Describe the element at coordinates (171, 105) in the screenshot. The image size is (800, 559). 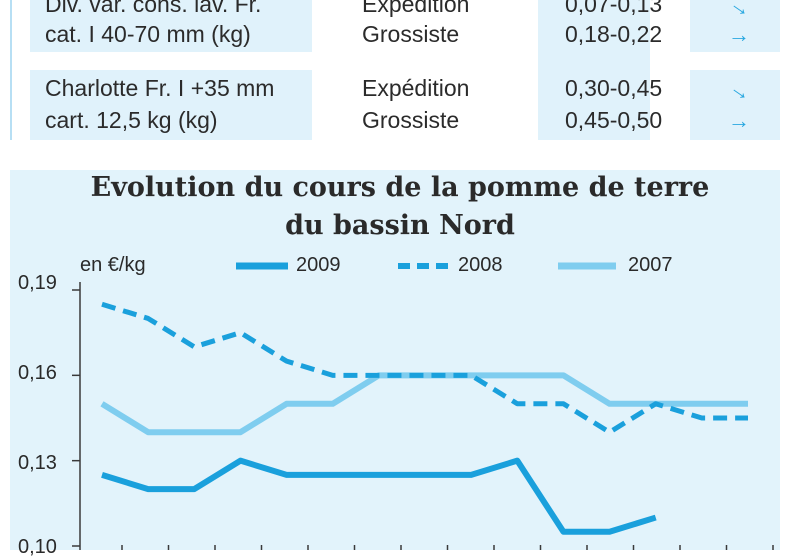
I see `row2-highlight` at that location.